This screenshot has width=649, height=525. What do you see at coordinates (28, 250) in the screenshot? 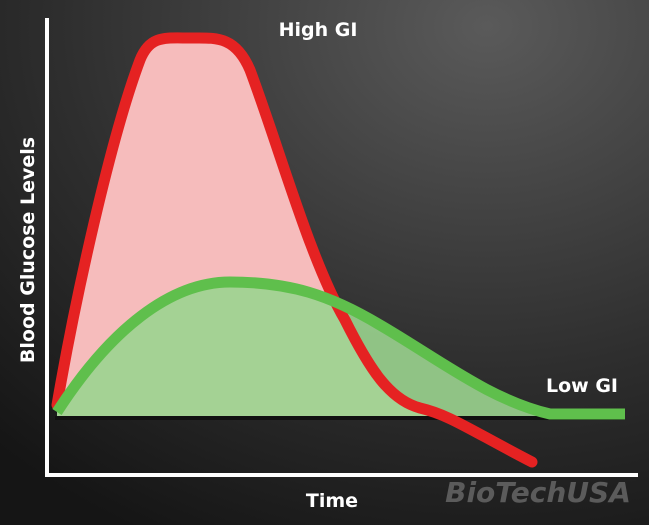
I see `y-axis-label: Blood Glucose Levels` at bounding box center [28, 250].